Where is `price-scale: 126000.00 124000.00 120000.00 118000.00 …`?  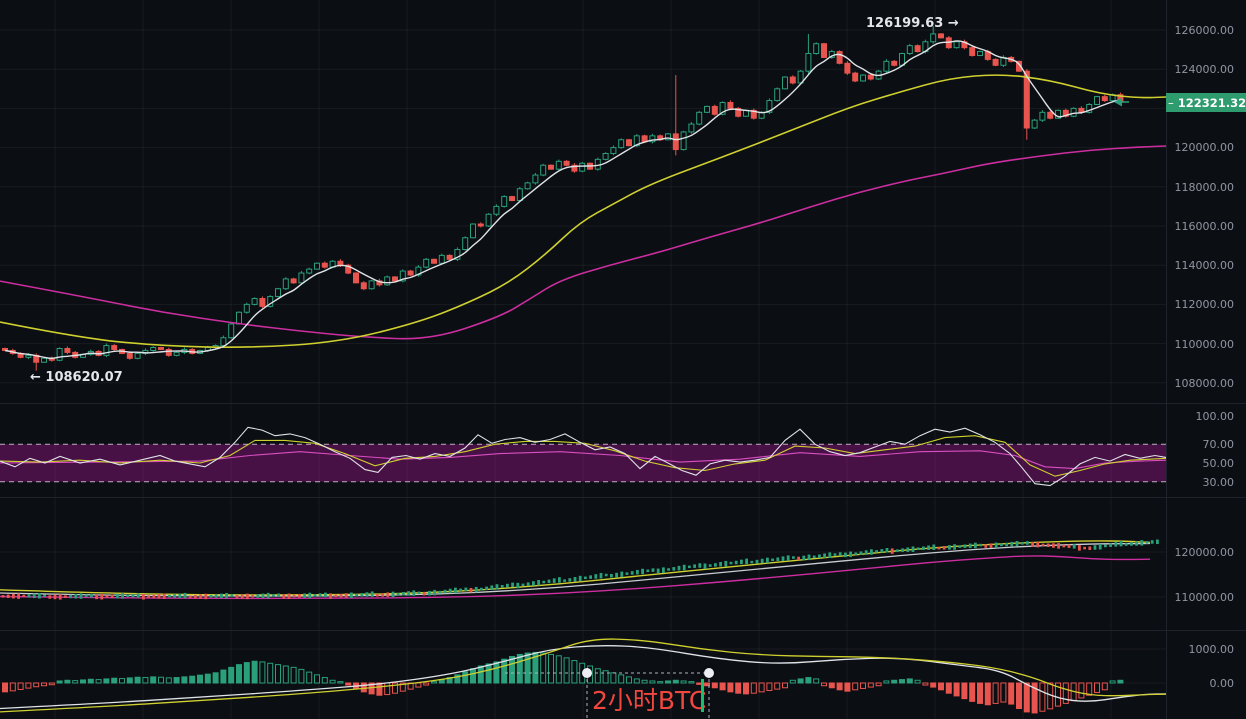 price-scale: 126000.00 124000.00 120000.00 118000.00 … is located at coordinates (1206, 359).